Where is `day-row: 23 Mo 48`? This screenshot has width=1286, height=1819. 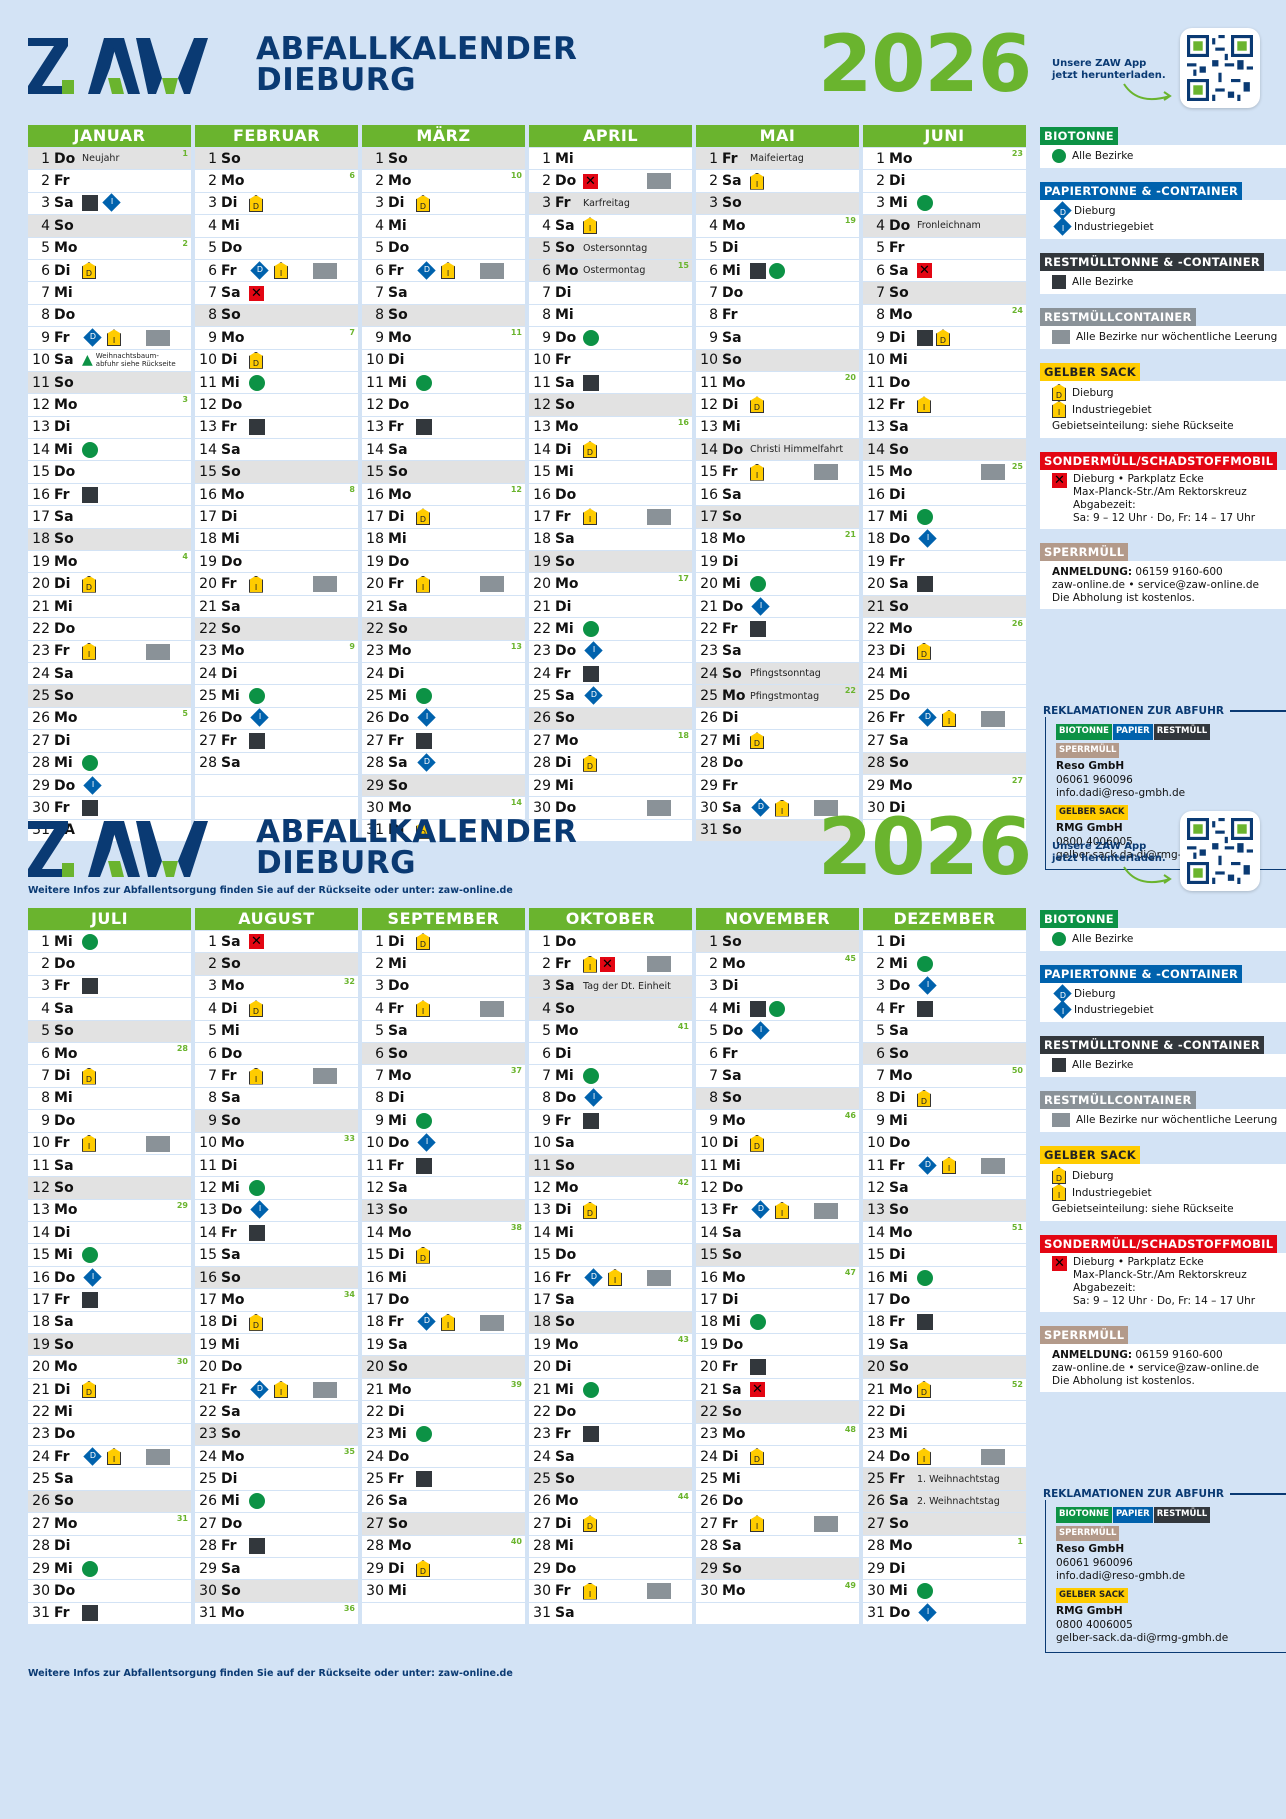 day-row: 23 Mo 48 is located at coordinates (777, 1434).